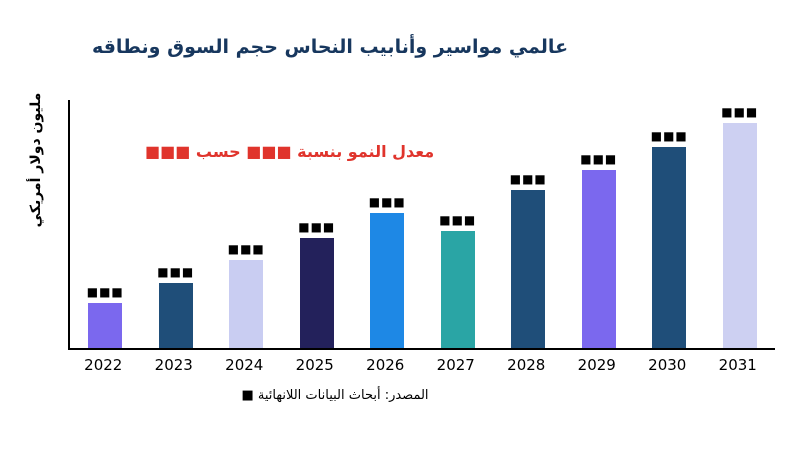  What do you see at coordinates (528, 269) in the screenshot?
I see `bar-2028` at bounding box center [528, 269].